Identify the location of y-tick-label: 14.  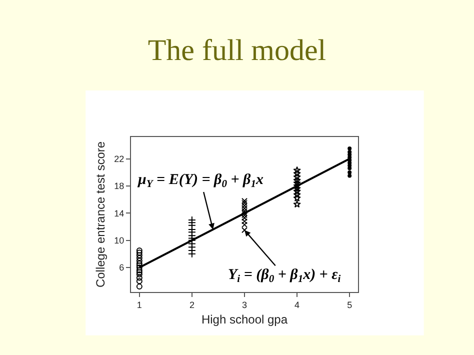
(119, 213).